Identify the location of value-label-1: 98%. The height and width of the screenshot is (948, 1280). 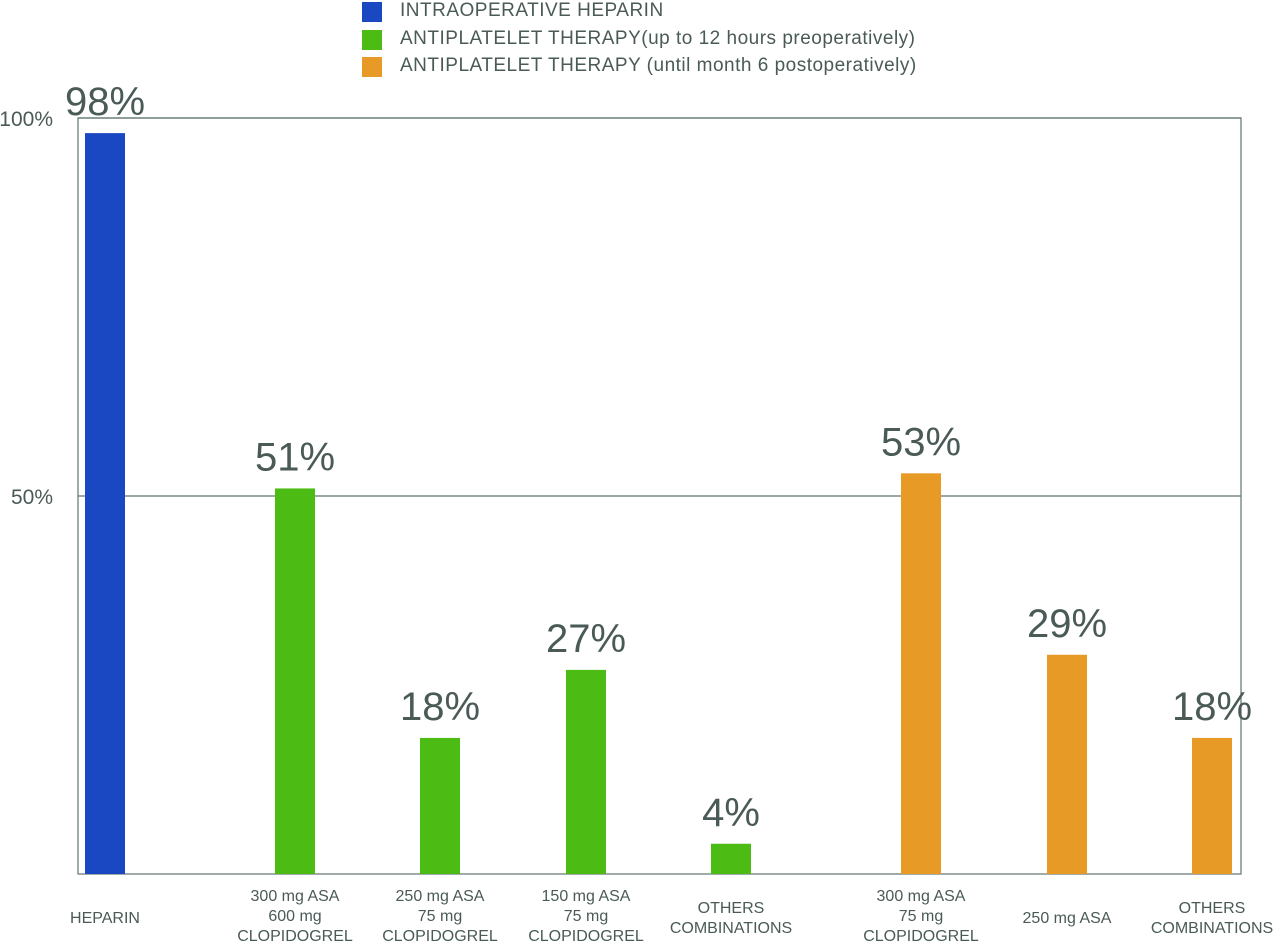
(105, 102).